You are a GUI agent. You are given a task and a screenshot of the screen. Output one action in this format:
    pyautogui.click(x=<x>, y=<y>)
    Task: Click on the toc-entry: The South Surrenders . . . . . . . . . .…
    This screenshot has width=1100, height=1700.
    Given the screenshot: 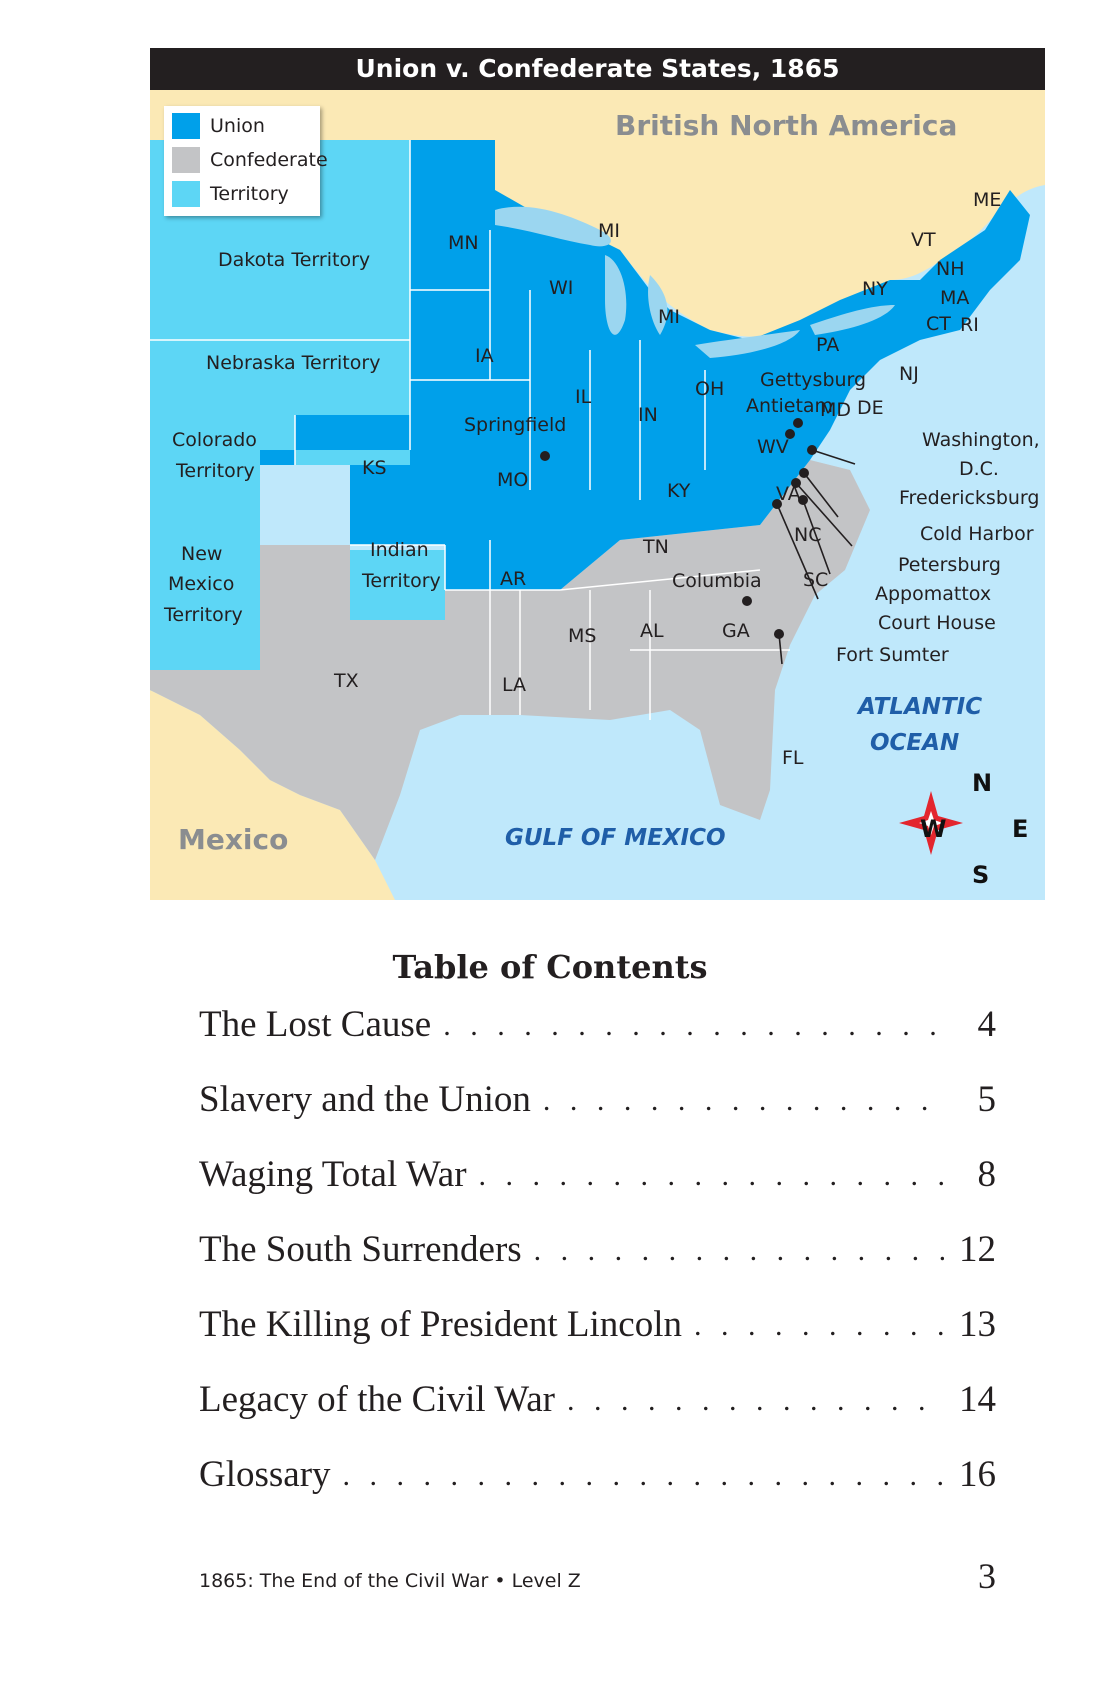 What is the action you would take?
    pyautogui.click(x=597, y=1265)
    